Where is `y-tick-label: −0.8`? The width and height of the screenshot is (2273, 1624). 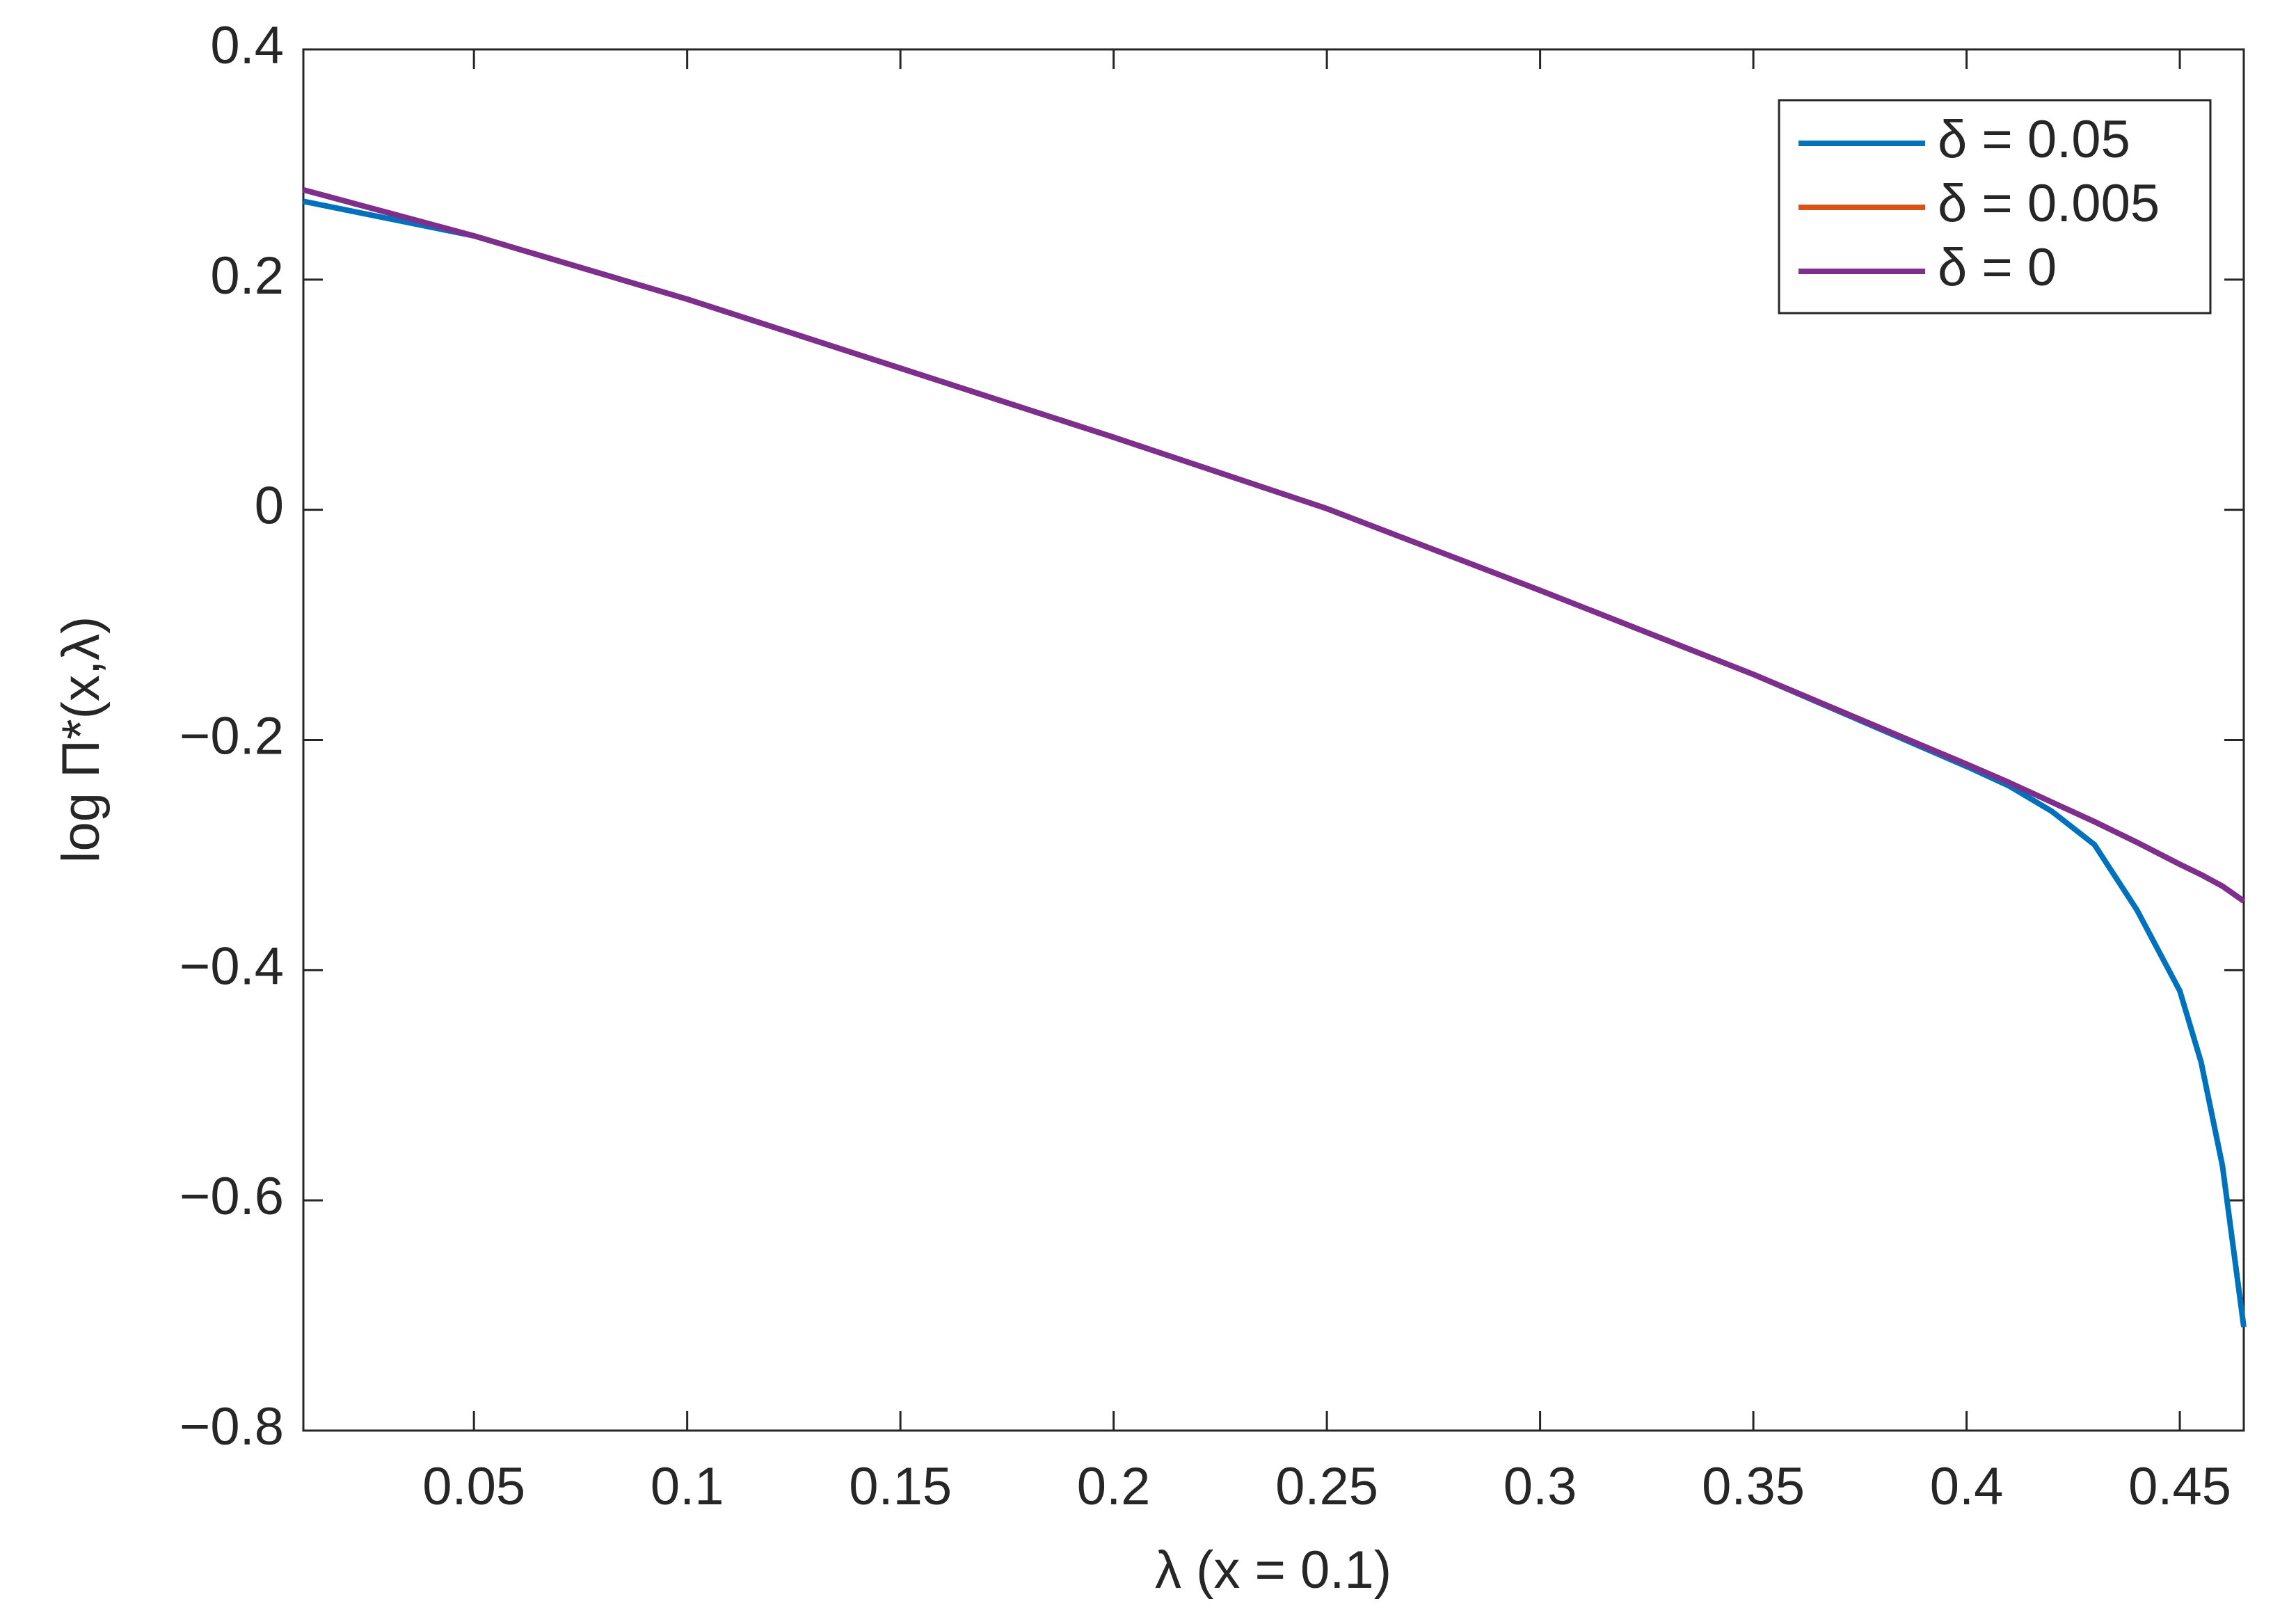
y-tick-label: −0.8 is located at coordinates (232, 1426).